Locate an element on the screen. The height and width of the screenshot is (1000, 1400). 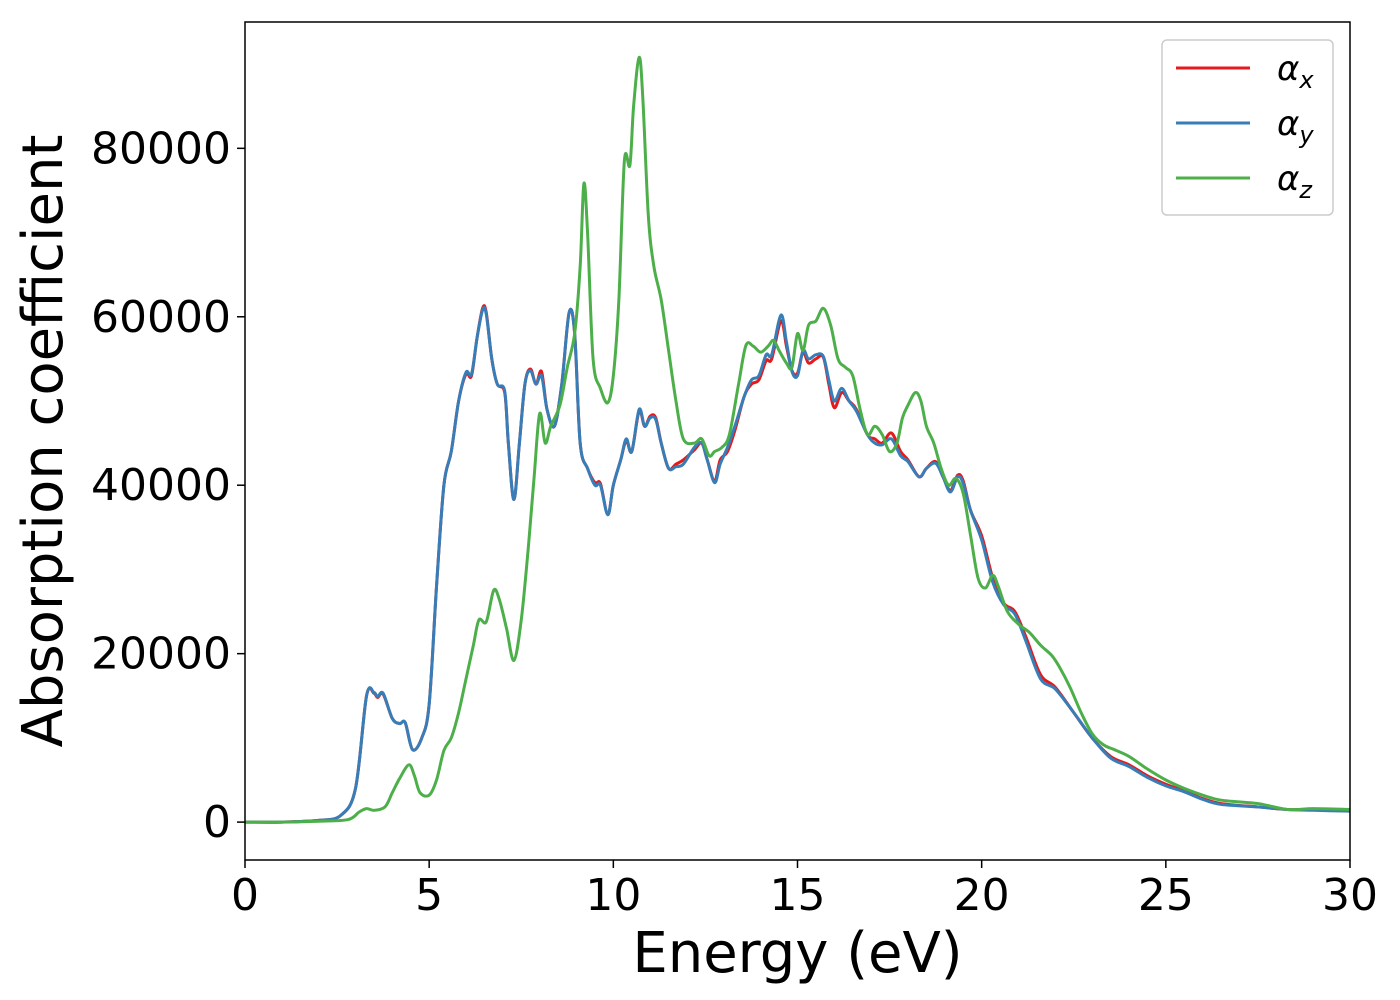
x-tick-label: 20 is located at coordinates (982, 895).